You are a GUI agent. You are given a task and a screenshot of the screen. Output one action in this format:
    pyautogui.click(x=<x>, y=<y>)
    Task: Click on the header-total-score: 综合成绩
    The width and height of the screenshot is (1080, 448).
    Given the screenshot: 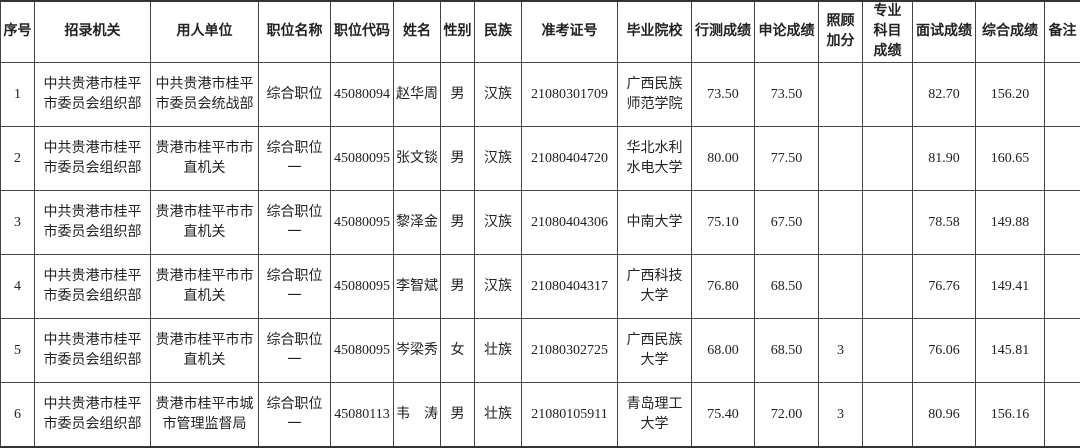 What is the action you would take?
    pyautogui.click(x=1010, y=32)
    